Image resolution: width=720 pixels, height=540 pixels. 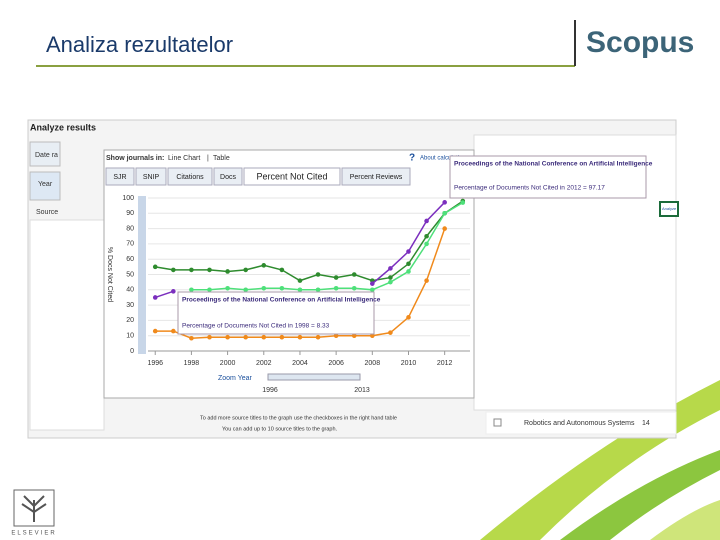 What do you see at coordinates (443, 159) in the screenshot?
I see `about-link: About calculation` at bounding box center [443, 159].